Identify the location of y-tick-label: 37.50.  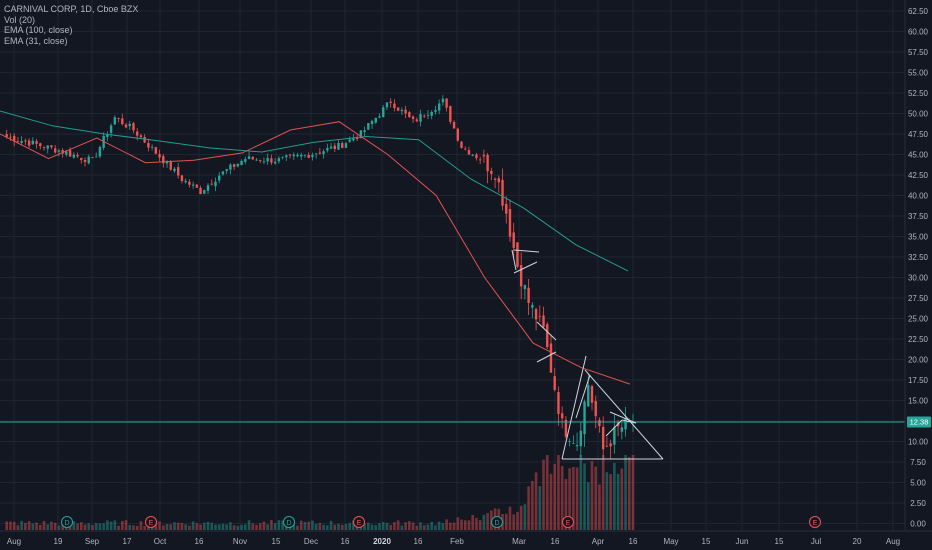
(918, 216).